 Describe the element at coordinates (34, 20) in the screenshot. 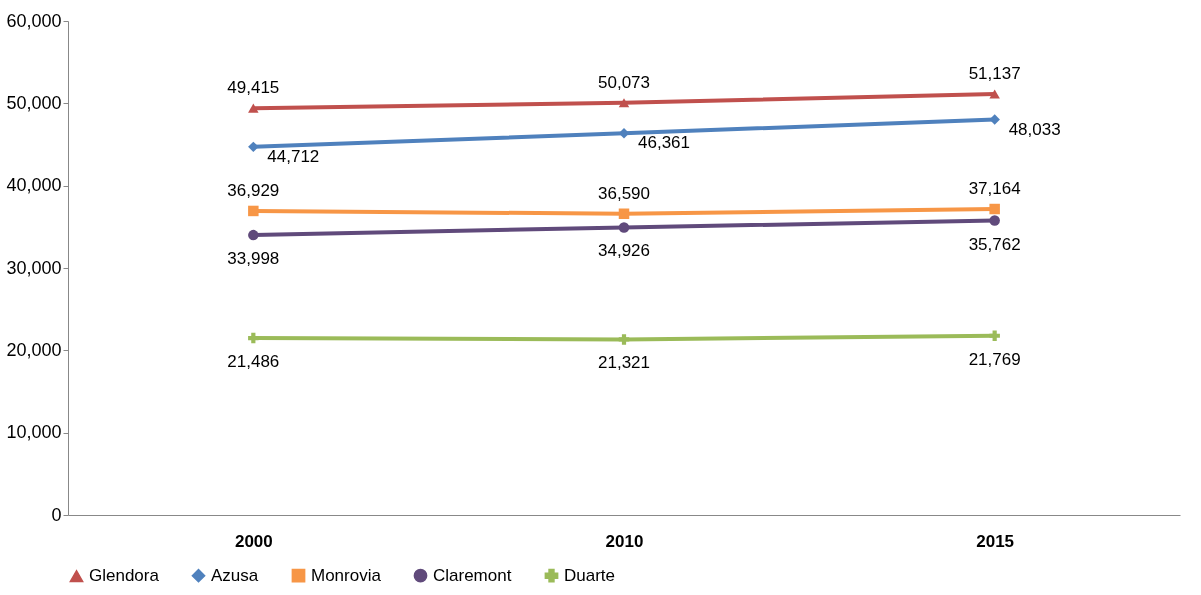

I see `y-tick-label: 60,000` at that location.